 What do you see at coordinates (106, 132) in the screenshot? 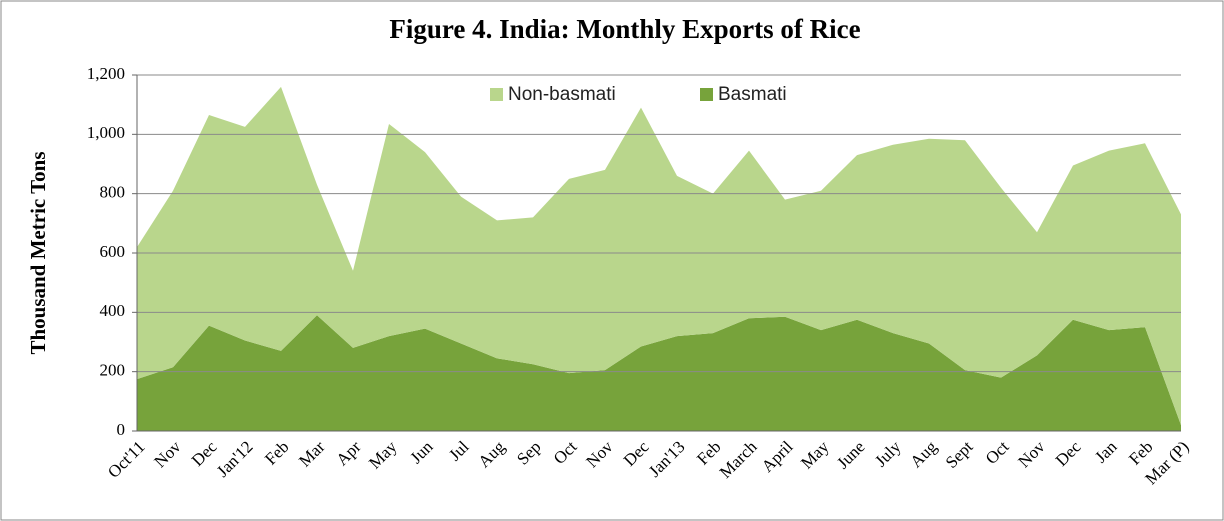
I see `y-tick-label: 1,000` at bounding box center [106, 132].